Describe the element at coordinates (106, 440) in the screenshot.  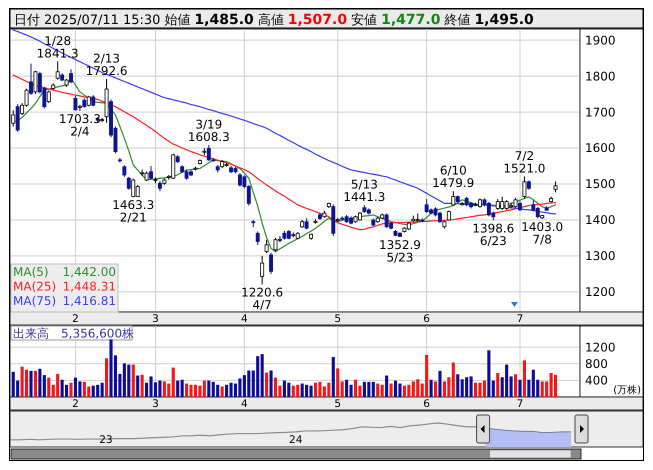
I see `x-tick-label: 23` at that location.